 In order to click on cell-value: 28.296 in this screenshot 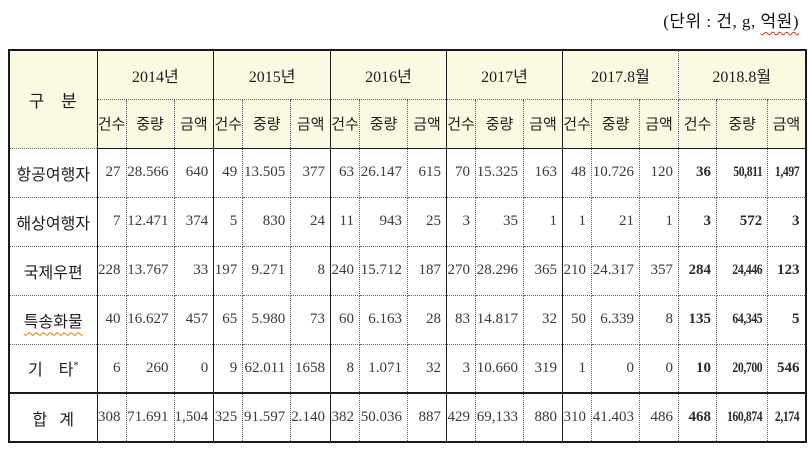, I will do `click(497, 270)`.